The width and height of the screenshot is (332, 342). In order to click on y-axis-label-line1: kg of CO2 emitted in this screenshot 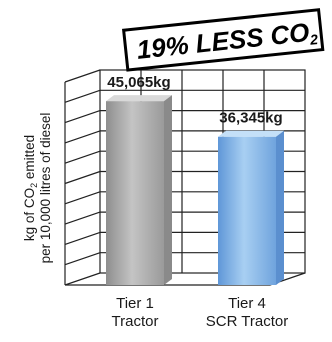, I will do `click(30, 188)`.